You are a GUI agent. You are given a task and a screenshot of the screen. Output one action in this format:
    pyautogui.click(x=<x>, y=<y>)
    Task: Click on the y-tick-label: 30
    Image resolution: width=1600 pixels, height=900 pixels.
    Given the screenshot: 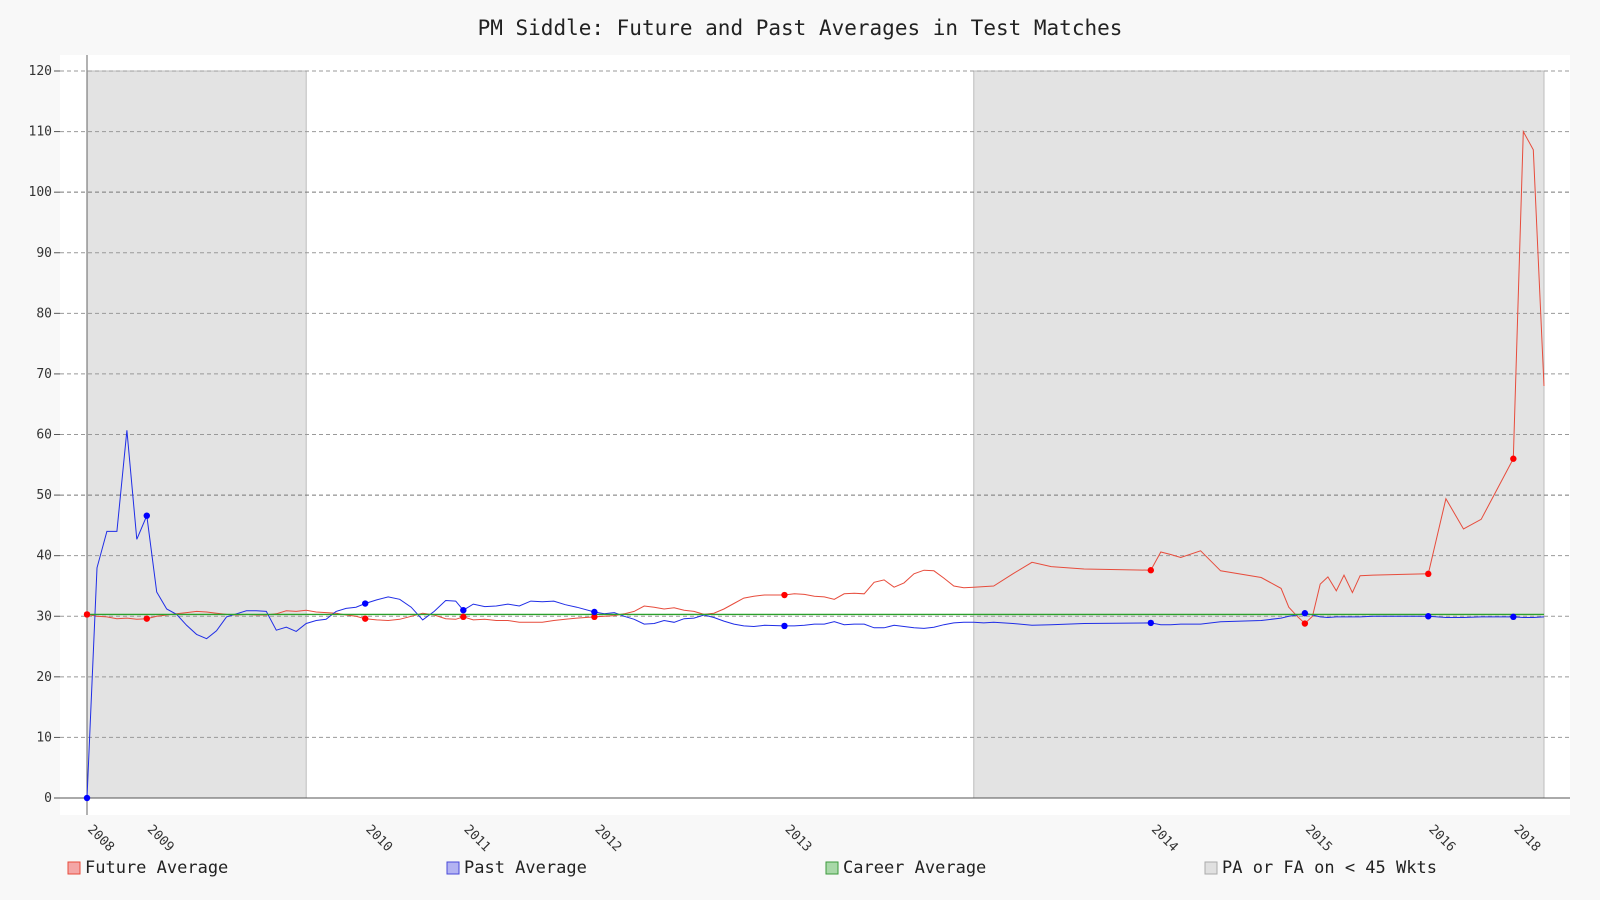 What is the action you would take?
    pyautogui.click(x=44, y=616)
    